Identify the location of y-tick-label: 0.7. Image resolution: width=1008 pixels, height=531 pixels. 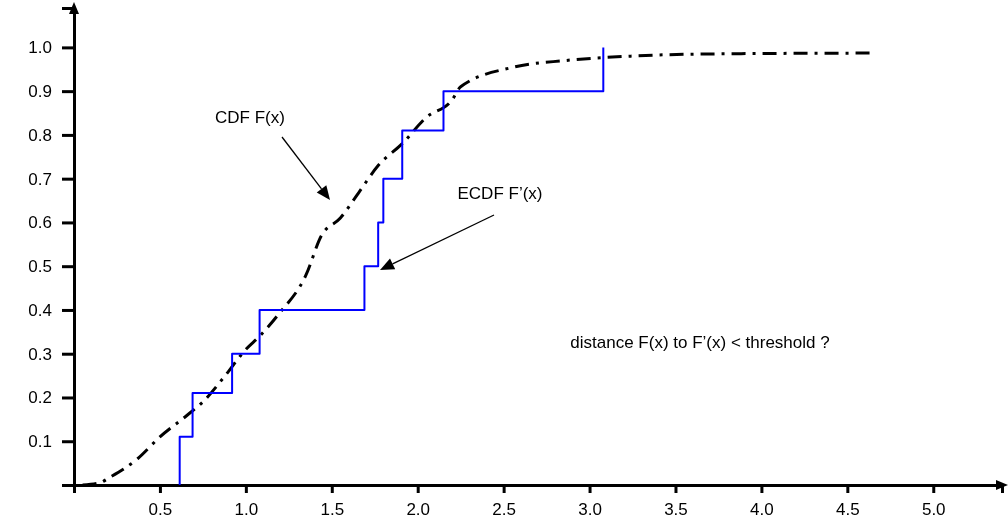
(40, 179).